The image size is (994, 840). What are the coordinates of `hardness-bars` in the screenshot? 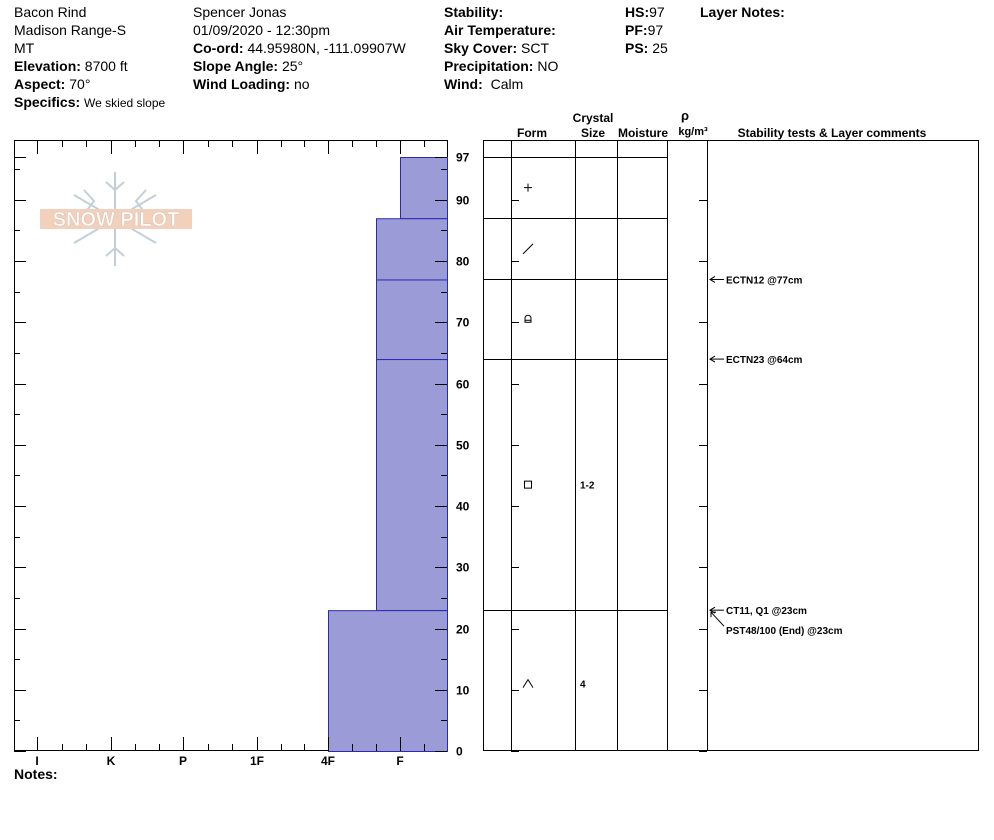 It's located at (388, 455).